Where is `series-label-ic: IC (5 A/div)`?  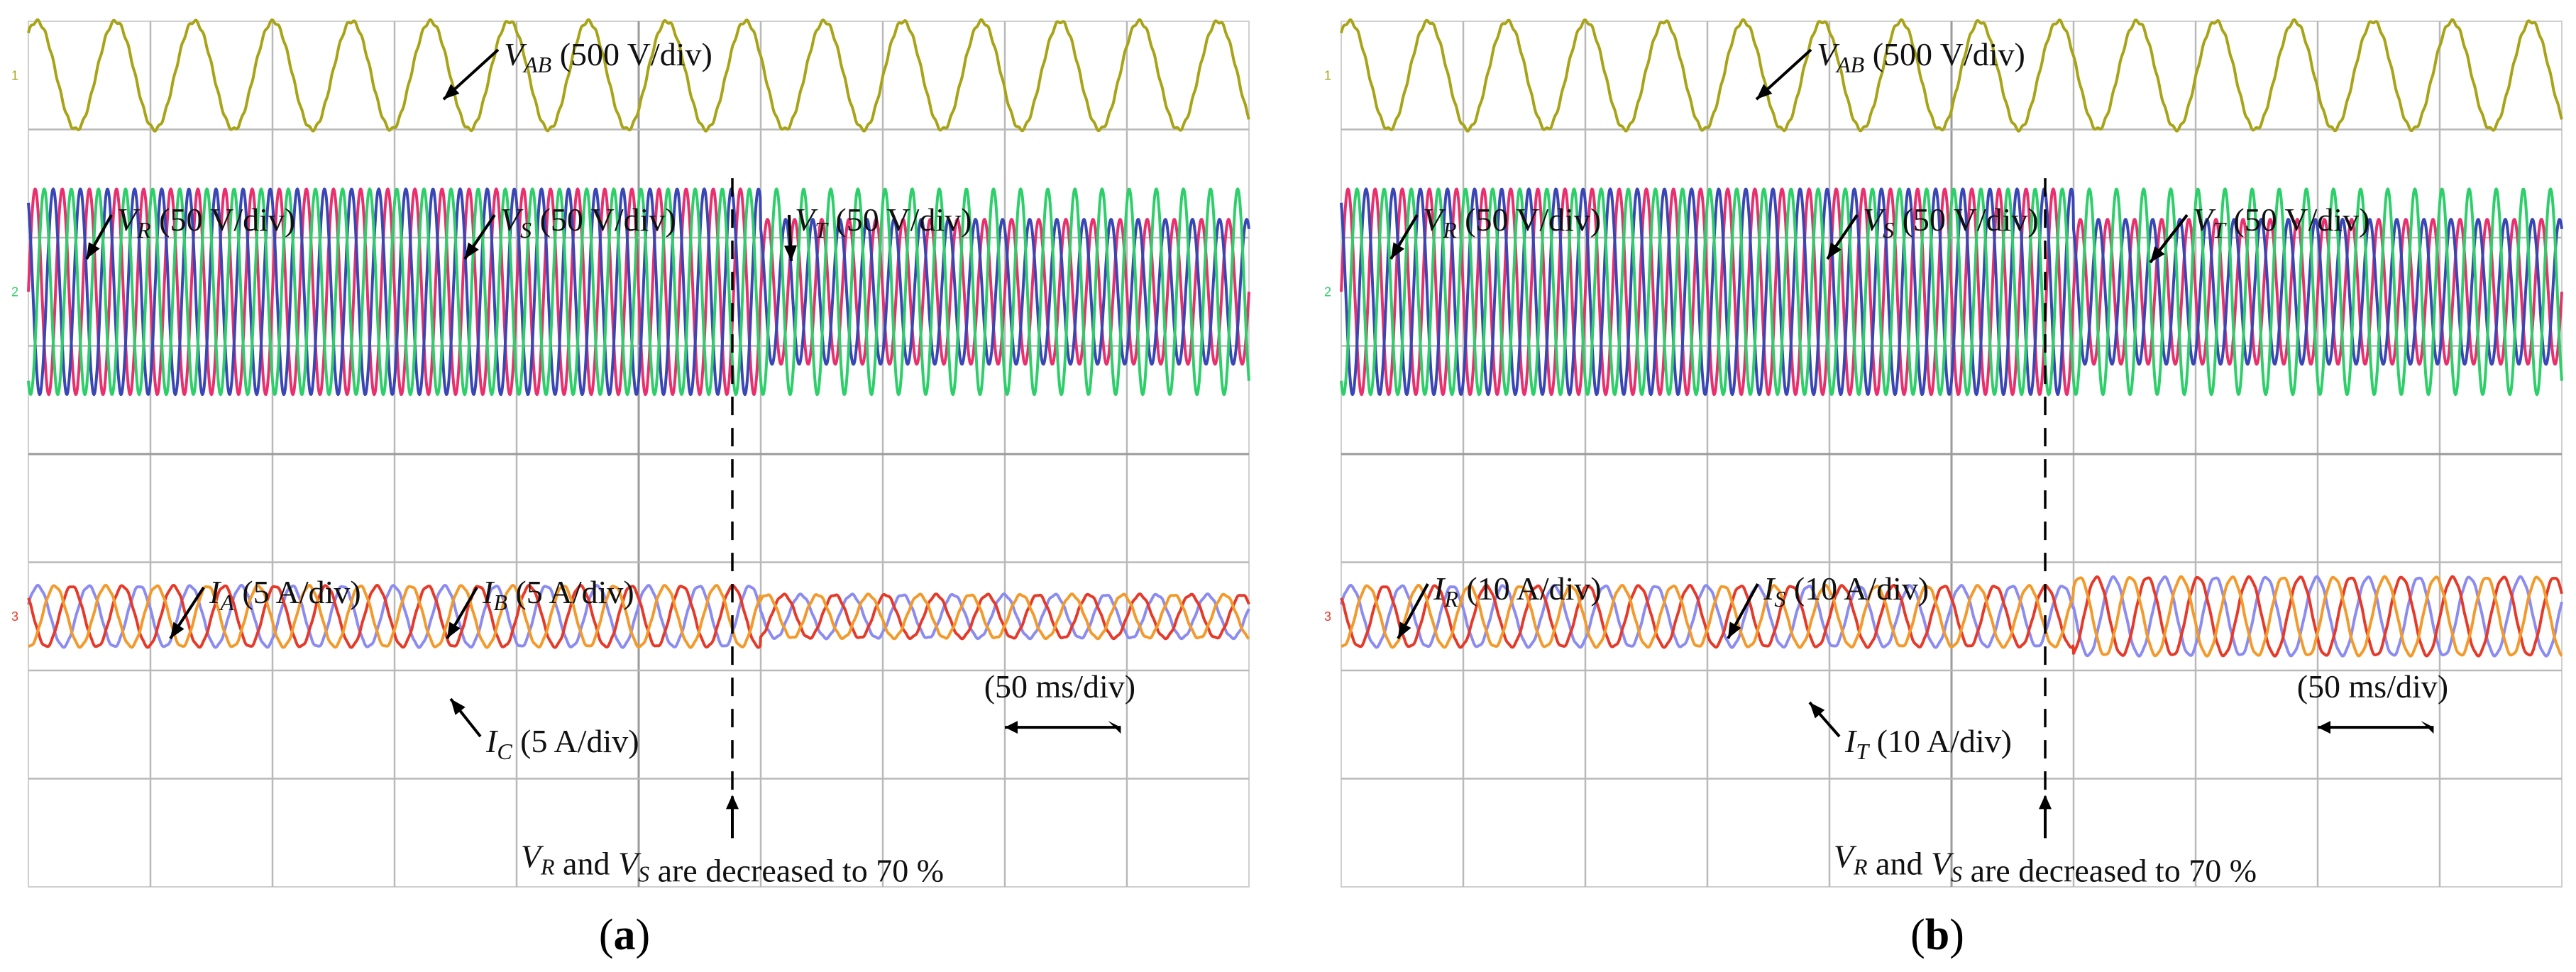
series-label-ic: IC (5 A/div) is located at coordinates (562, 743).